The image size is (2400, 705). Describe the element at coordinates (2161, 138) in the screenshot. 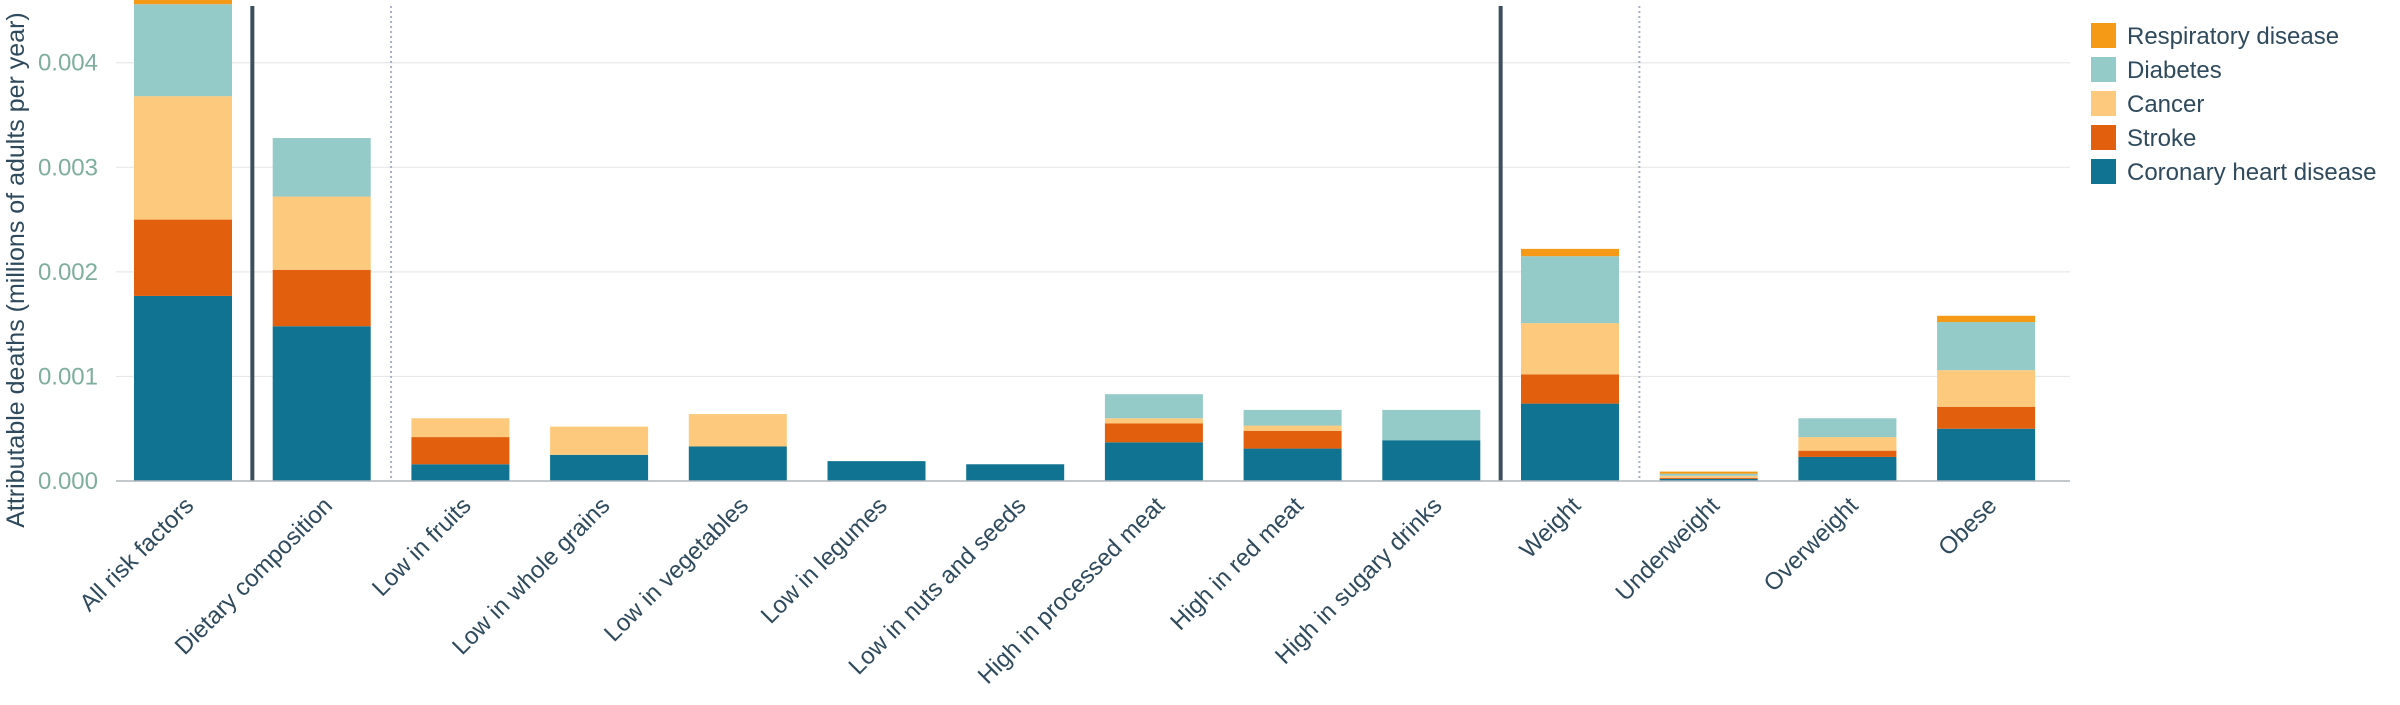

I see `legend-label: Stroke` at that location.